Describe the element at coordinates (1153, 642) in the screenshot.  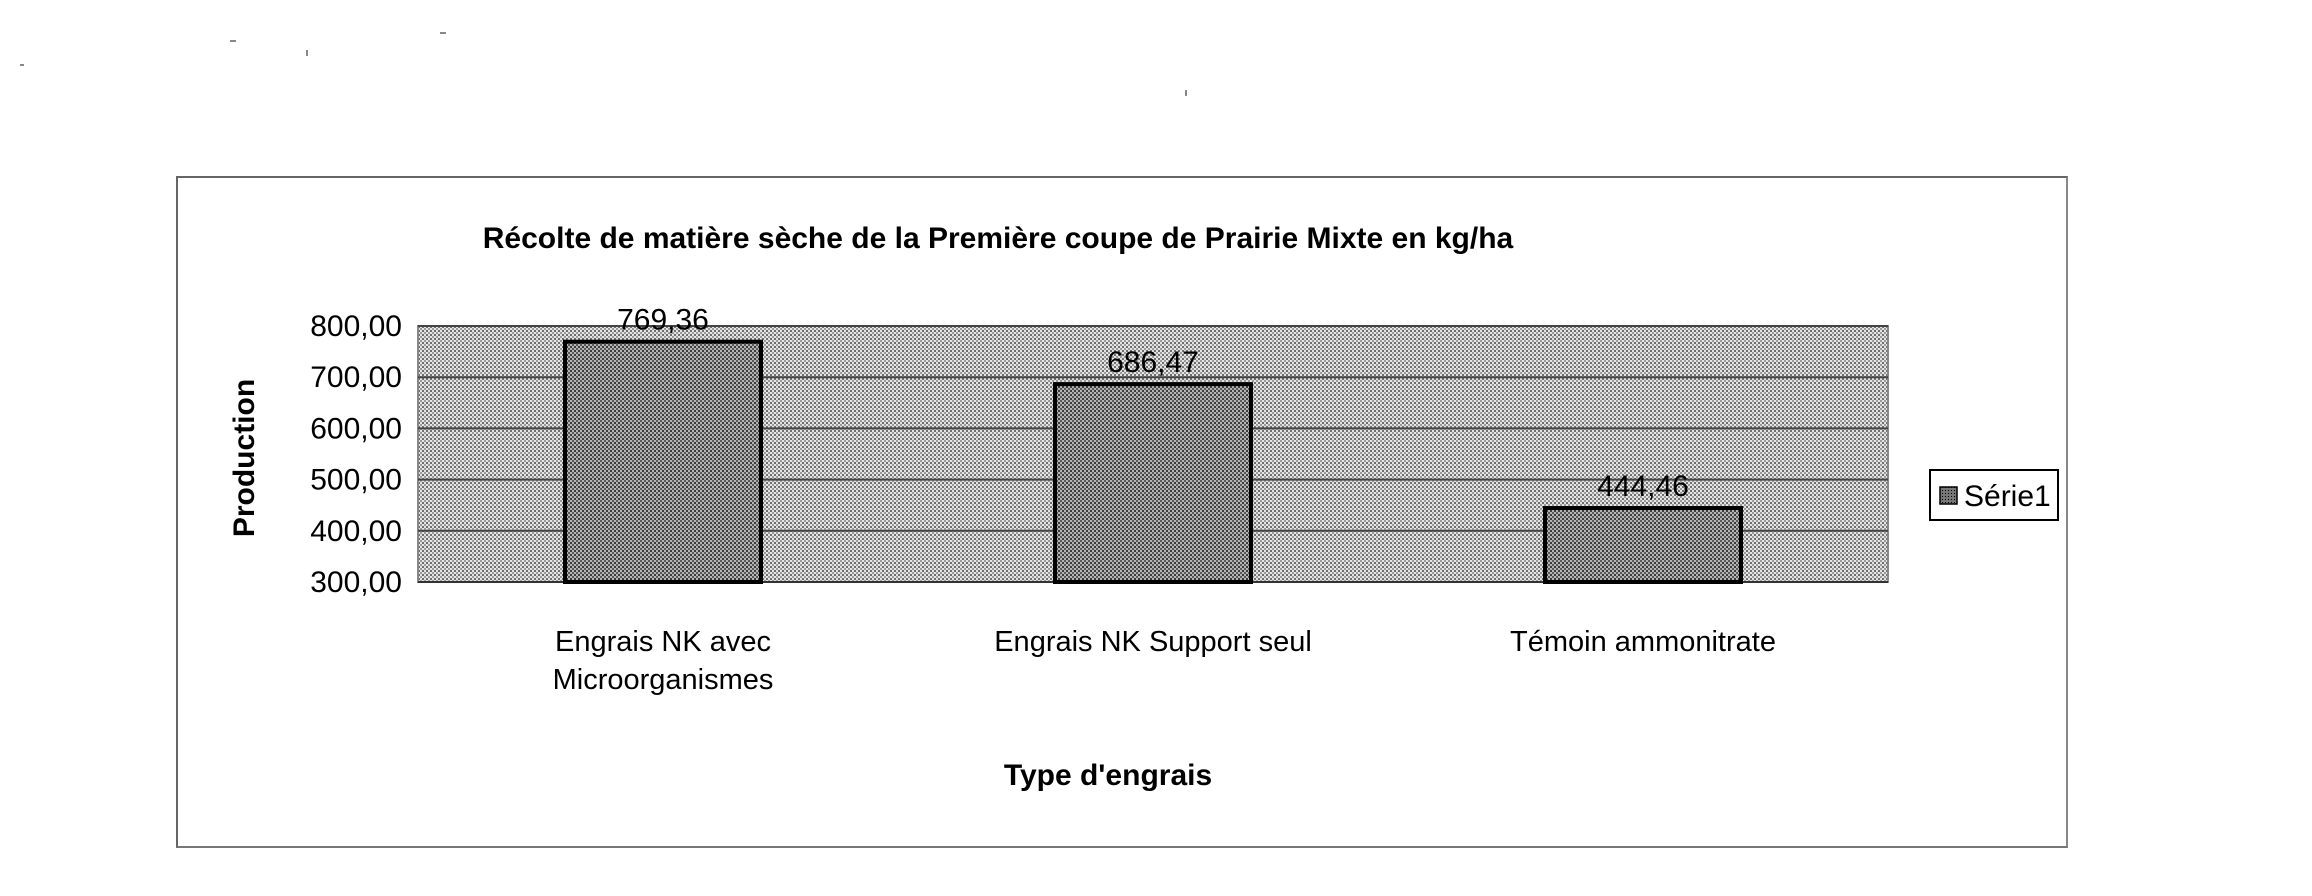
I see `category-label: Engrais NK Support seul` at that location.